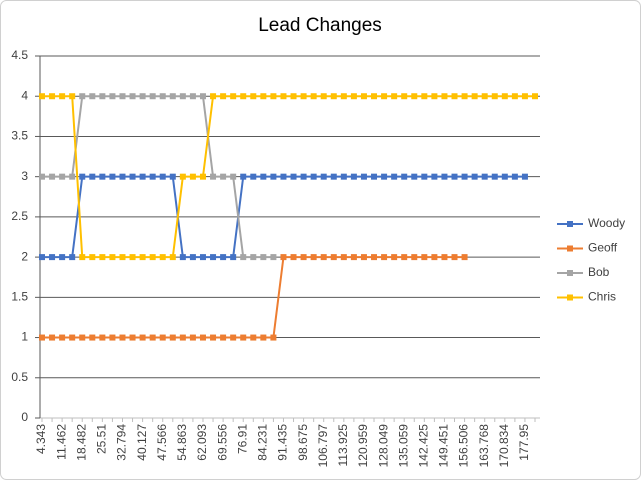  Describe the element at coordinates (323, 446) in the screenshot. I see `x-tick-label: 106.797` at that location.